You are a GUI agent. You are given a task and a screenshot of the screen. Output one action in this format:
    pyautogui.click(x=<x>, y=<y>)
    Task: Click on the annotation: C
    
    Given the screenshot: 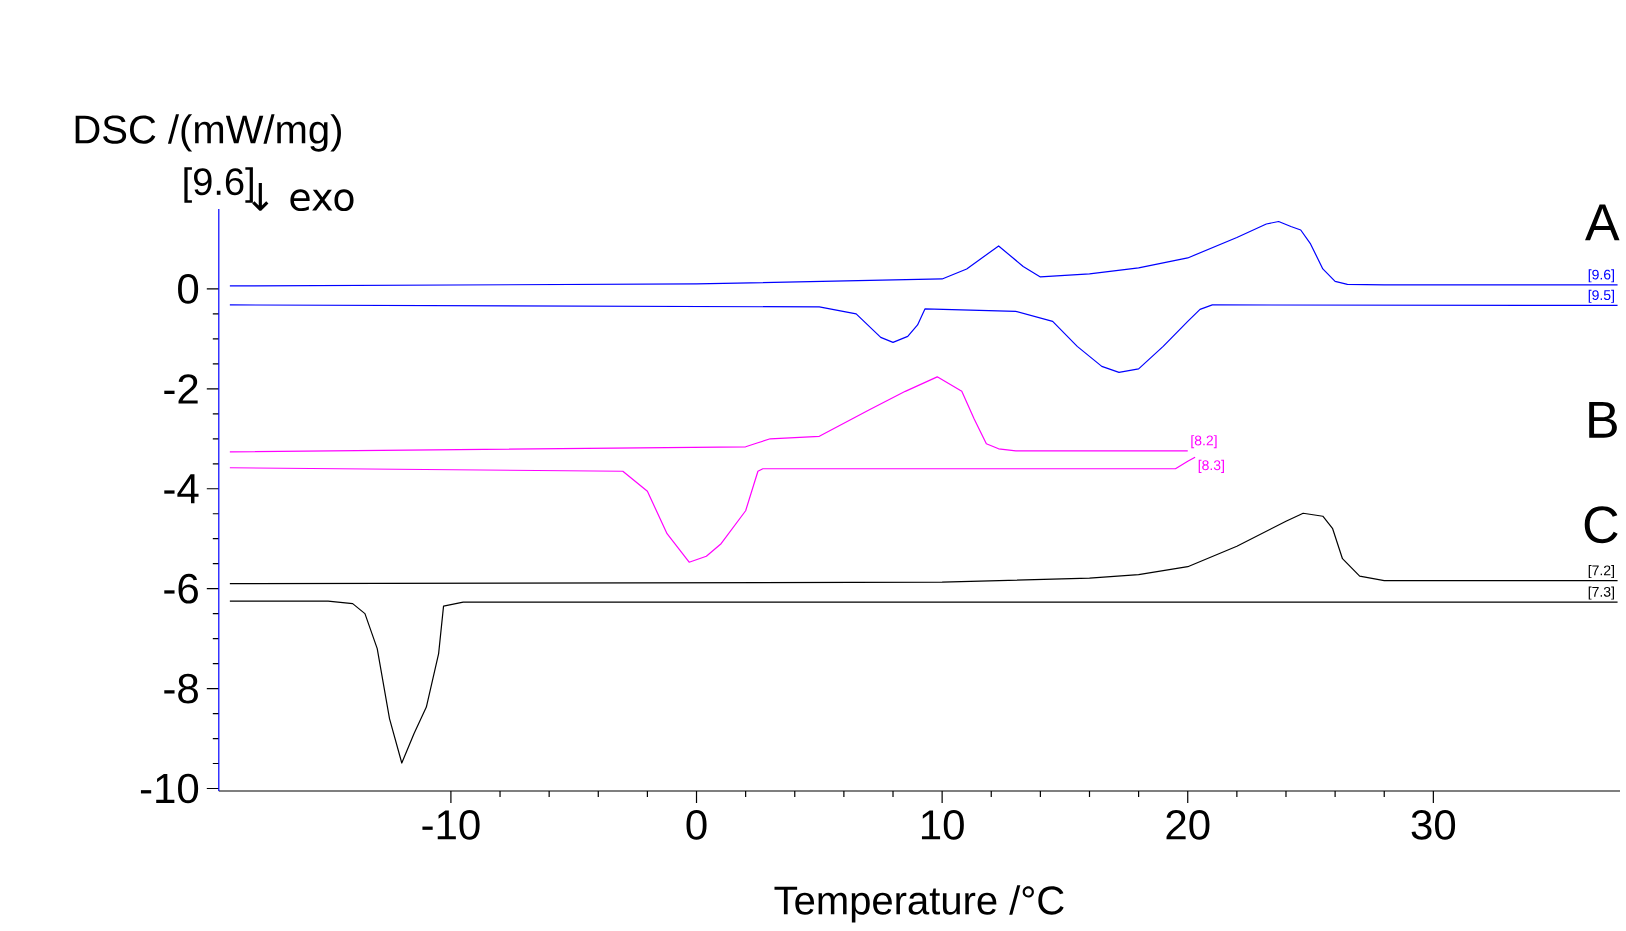 What is the action you would take?
    pyautogui.click(x=1601, y=525)
    